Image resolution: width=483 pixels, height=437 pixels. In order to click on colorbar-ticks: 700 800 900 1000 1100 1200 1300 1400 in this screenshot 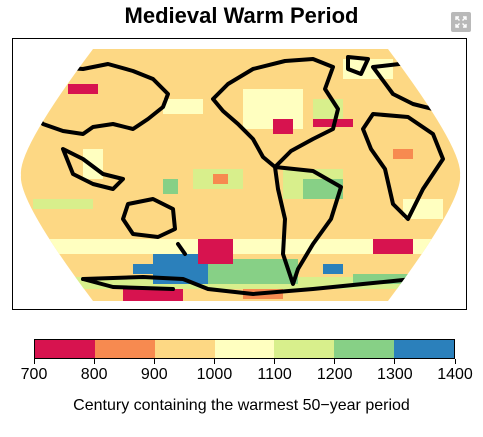, I will do `click(241, 377)`.